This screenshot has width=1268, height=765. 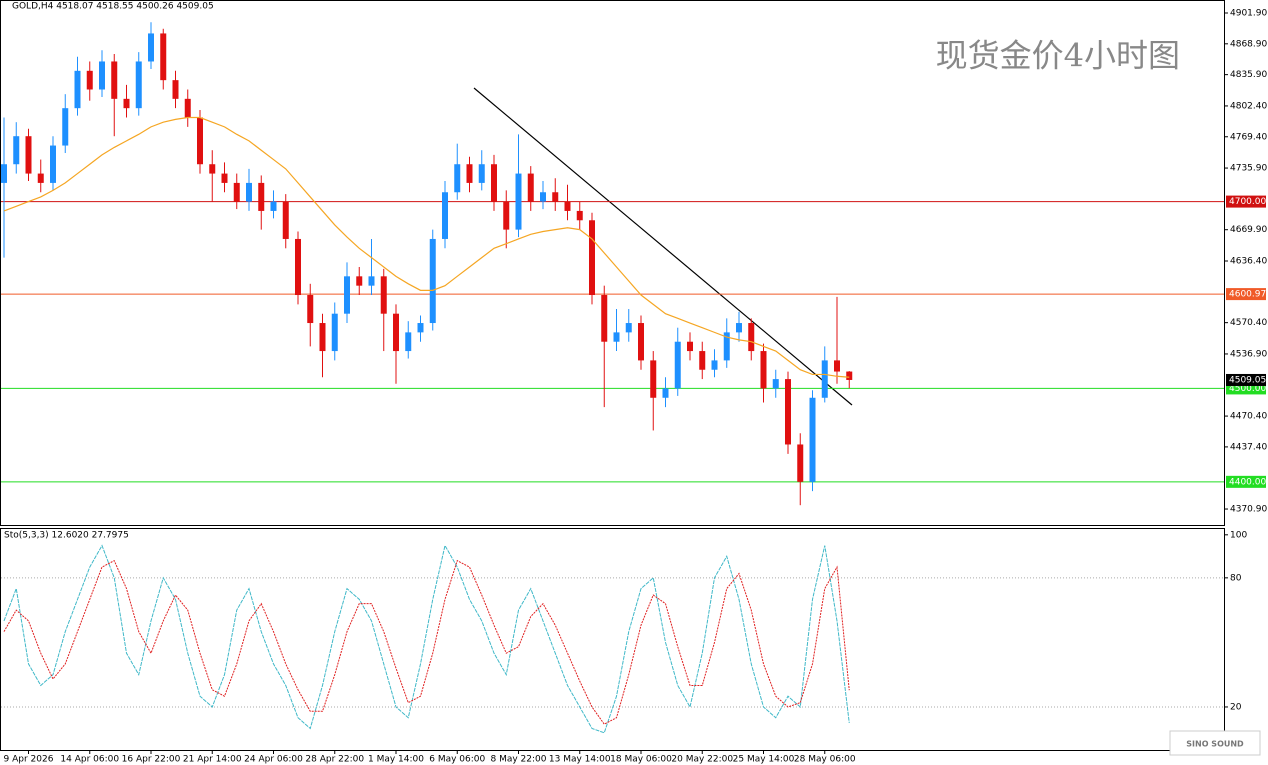 I want to click on level-label: 4700.00, so click(x=1247, y=202).